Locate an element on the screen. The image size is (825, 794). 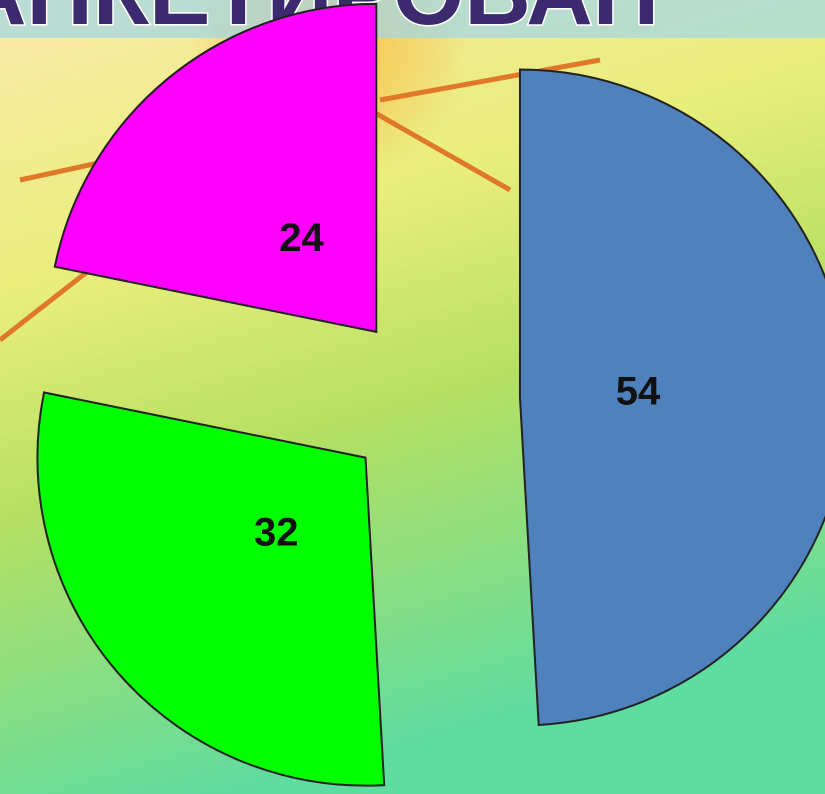
data-label: 32 is located at coordinates (276, 533).